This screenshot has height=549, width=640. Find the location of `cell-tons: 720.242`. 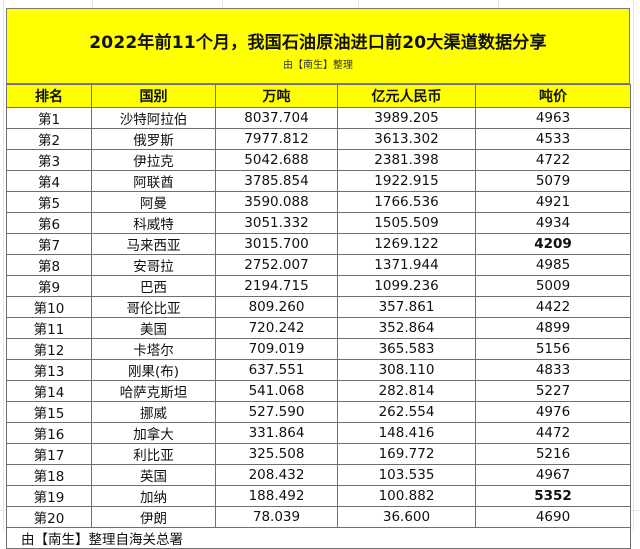

cell-tons: 720.242 is located at coordinates (276, 328).